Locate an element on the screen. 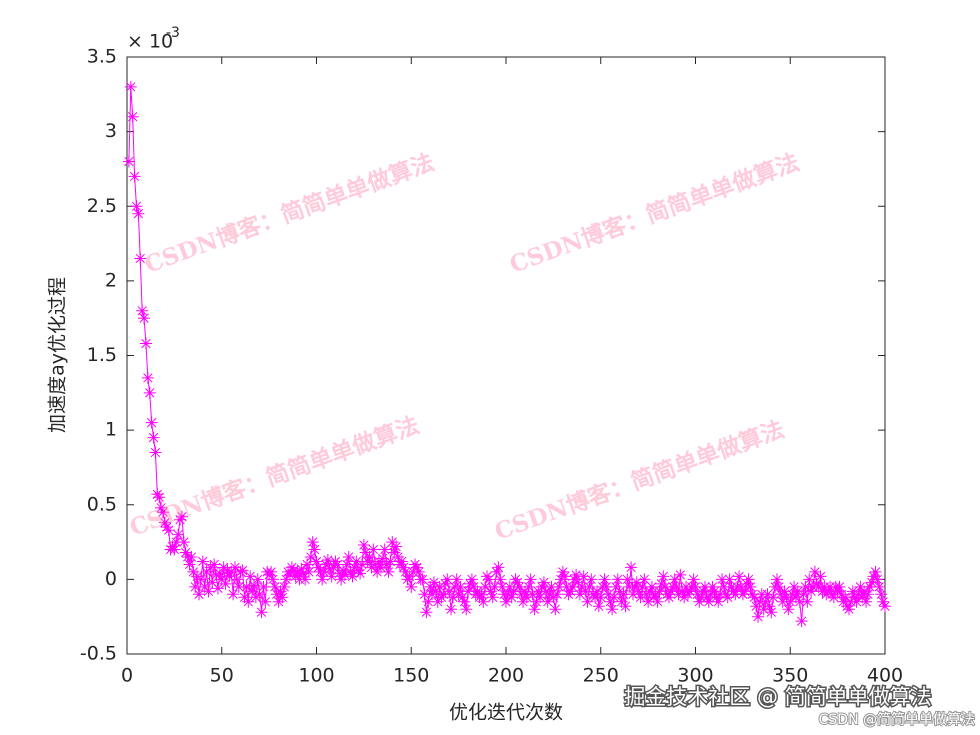 Image resolution: width=980 pixels, height=735 pixels. y-exponent-base: × 10 is located at coordinates (150, 42).